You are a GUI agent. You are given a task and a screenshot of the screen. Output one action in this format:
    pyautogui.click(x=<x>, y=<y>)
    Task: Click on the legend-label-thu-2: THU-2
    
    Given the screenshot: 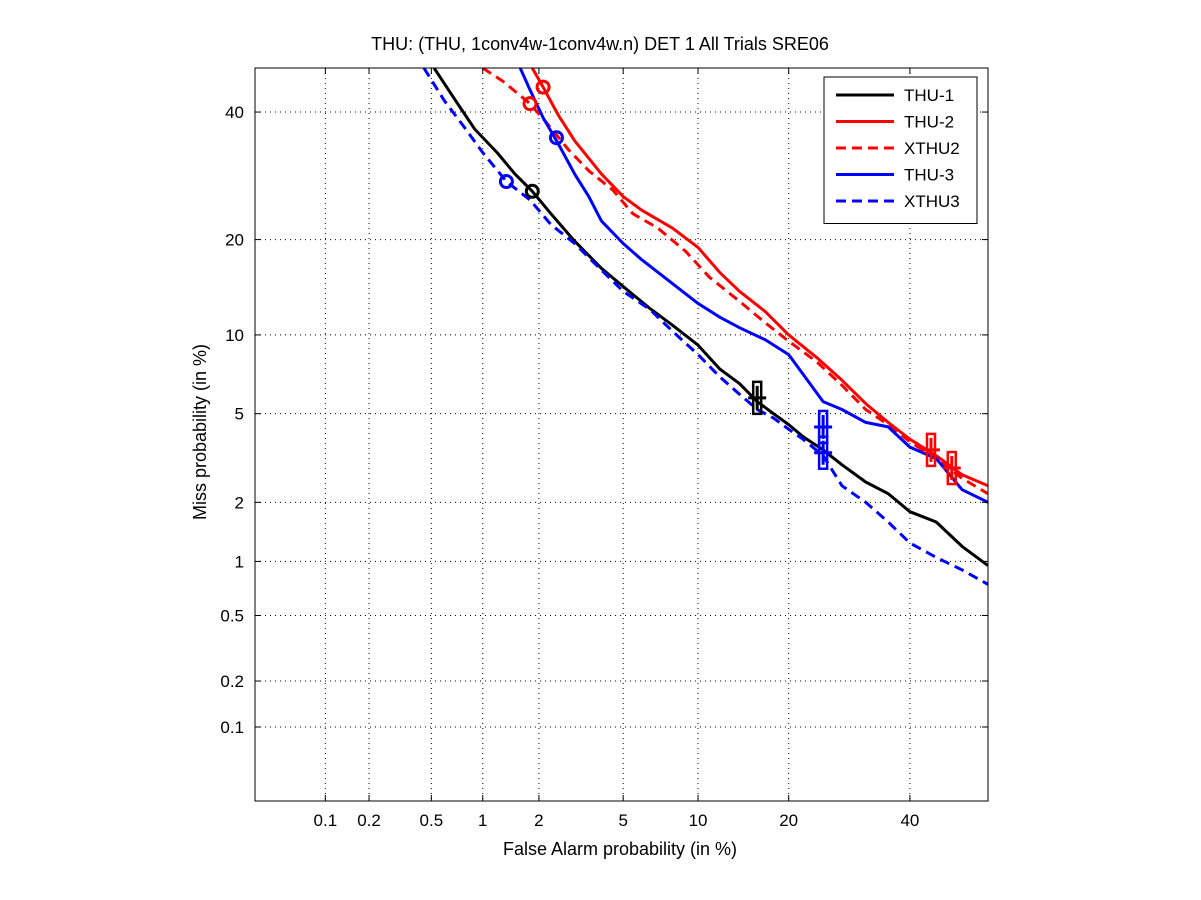 What is the action you would take?
    pyautogui.click(x=929, y=122)
    